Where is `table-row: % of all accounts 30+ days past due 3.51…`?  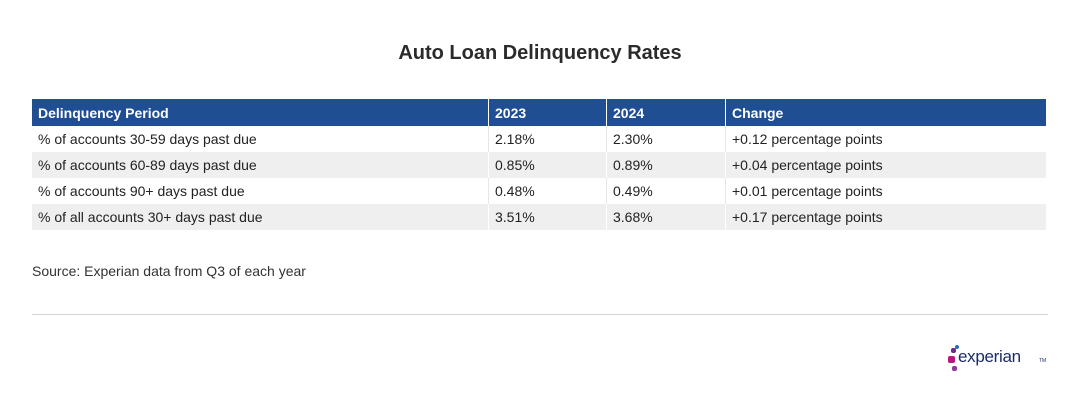 table-row: % of all accounts 30+ days past due 3.51… is located at coordinates (539, 217).